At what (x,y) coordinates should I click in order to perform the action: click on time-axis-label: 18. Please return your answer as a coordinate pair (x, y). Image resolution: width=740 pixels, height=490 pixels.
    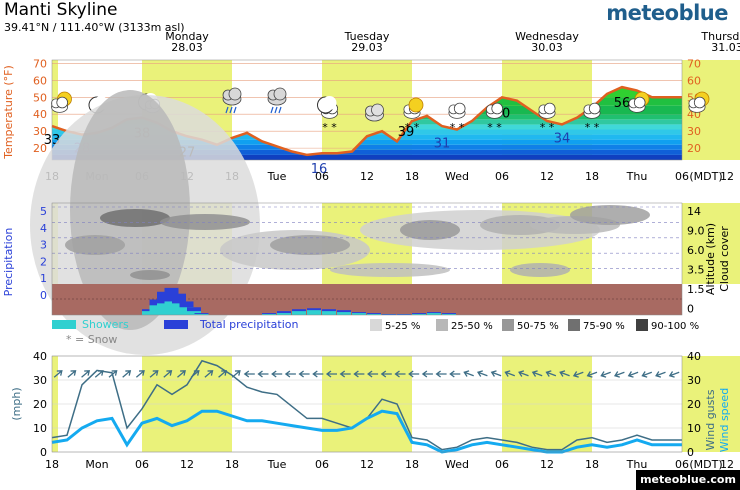
    Looking at the image, I should click on (412, 176).